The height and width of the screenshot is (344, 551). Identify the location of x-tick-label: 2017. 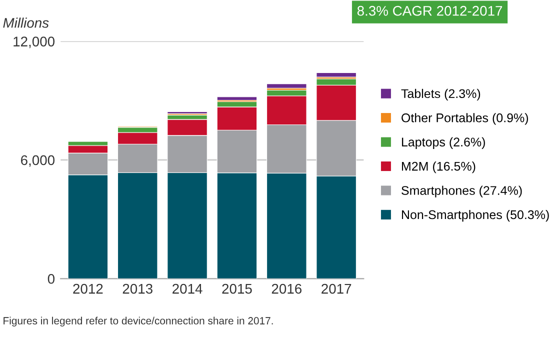
(337, 289).